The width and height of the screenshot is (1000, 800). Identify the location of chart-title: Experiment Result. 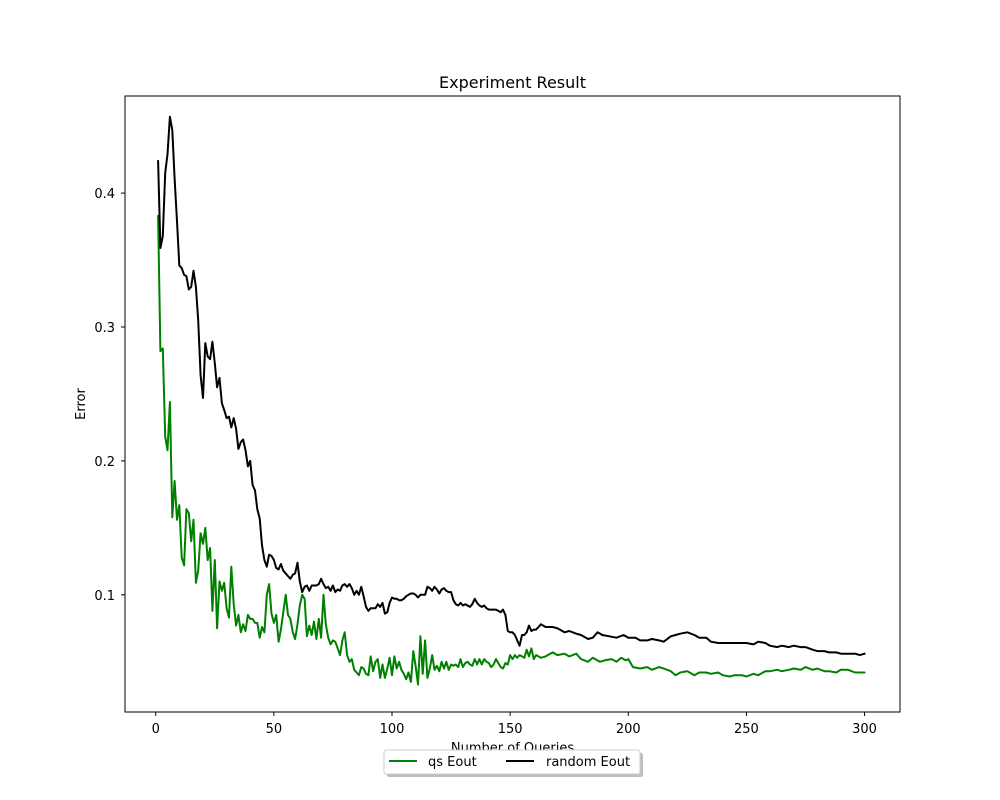
(512, 82).